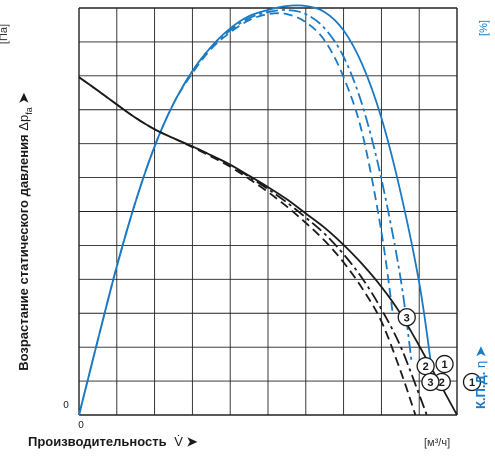 This screenshot has width=495, height=456. I want to click on y-axis-right-title: К.П.Д., so click(480, 390).